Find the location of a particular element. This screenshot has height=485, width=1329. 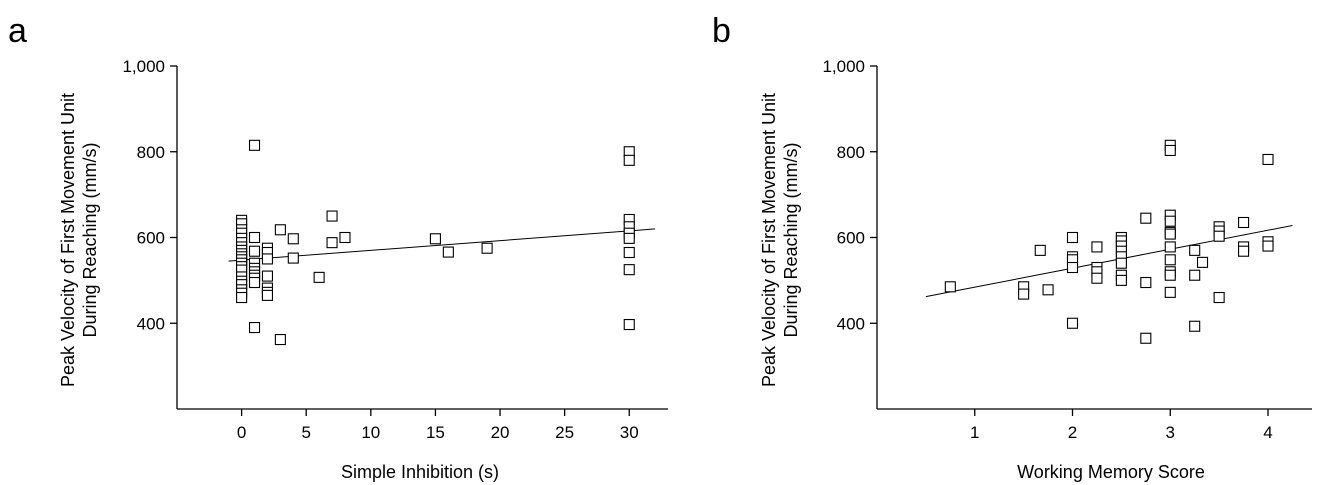

panel-a-ylabel-line2: During Reaching (mm/s) is located at coordinates (90, 239).